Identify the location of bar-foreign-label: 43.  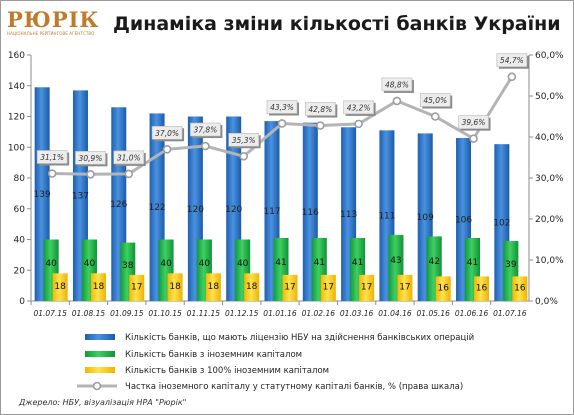
(395, 261).